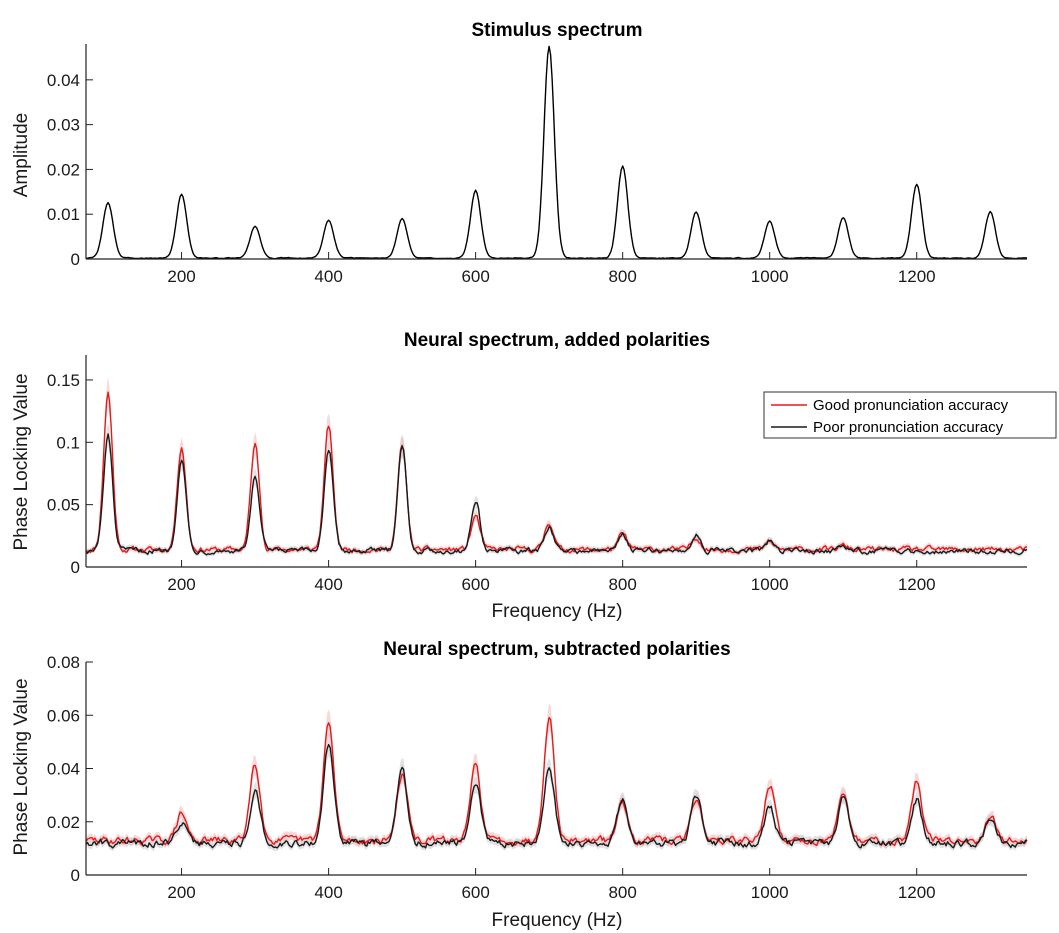  Describe the element at coordinates (557, 340) in the screenshot. I see `chart-title: Neural spectrum, added polarities` at that location.